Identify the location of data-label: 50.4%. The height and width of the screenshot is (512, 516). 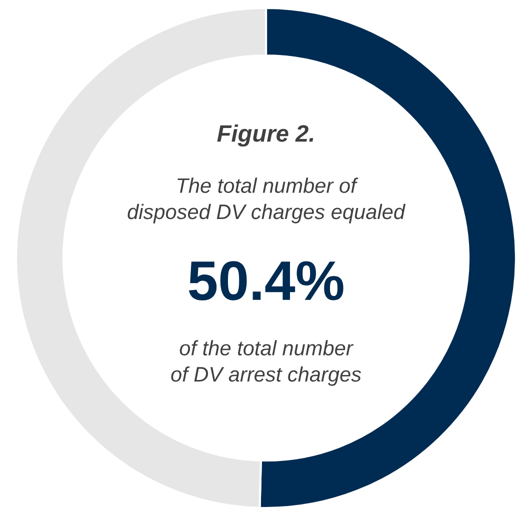
(266, 280).